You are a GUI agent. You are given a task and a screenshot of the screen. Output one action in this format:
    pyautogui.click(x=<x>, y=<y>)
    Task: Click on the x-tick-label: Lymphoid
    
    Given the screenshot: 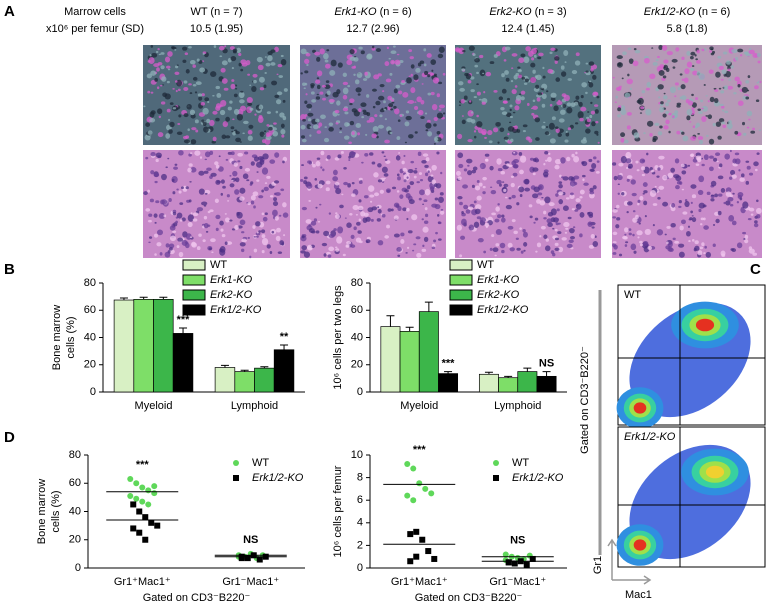 What is the action you would take?
    pyautogui.click(x=254, y=406)
    